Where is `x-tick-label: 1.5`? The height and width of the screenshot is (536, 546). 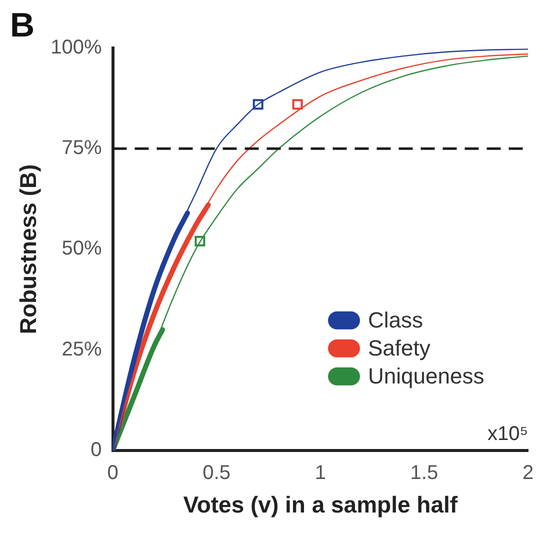
x-tick-label: 1.5 is located at coordinates (424, 473).